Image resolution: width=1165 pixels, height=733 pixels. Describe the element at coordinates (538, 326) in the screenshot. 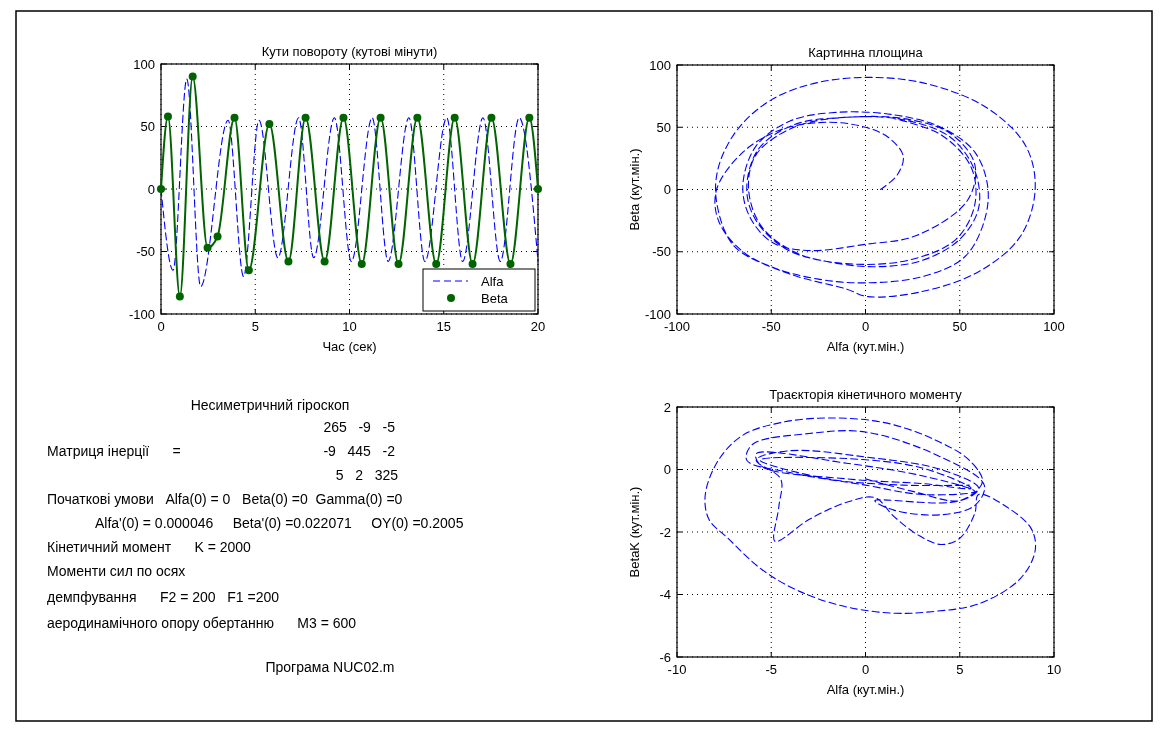

I see `x-tick-label: 20` at that location.